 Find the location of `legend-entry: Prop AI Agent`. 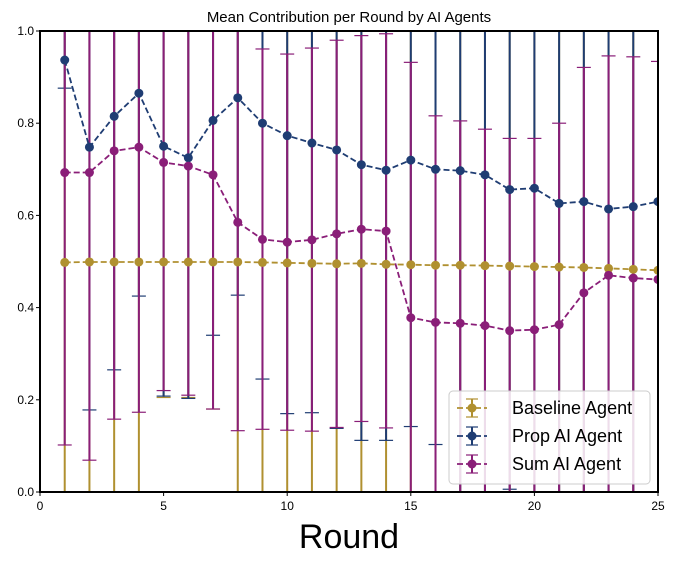

legend-entry: Prop AI Agent is located at coordinates (539, 436).